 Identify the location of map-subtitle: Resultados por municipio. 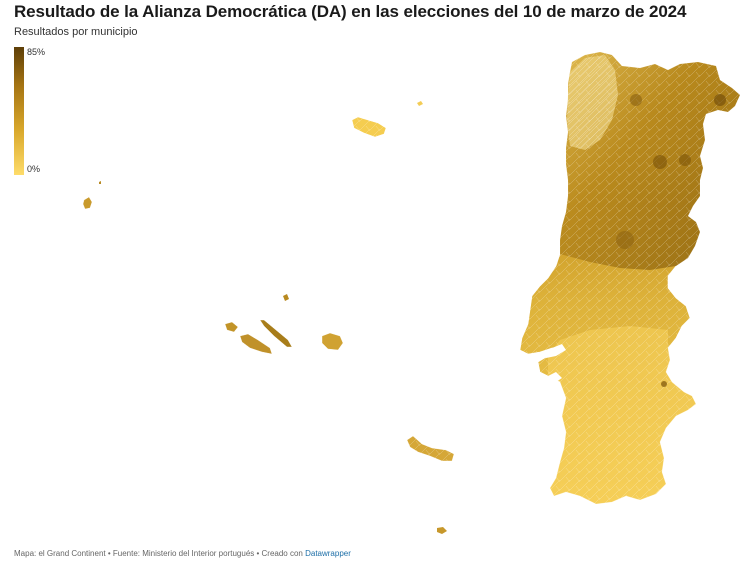
(76, 32).